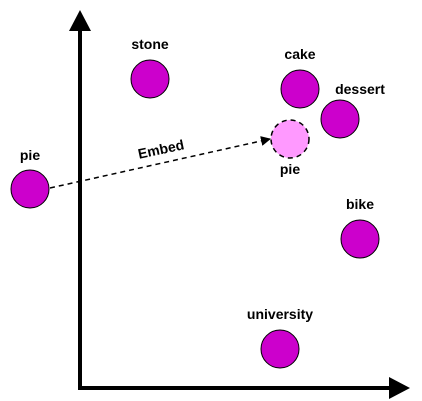 The height and width of the screenshot is (401, 422). I want to click on embed-arrow, so click(160, 162).